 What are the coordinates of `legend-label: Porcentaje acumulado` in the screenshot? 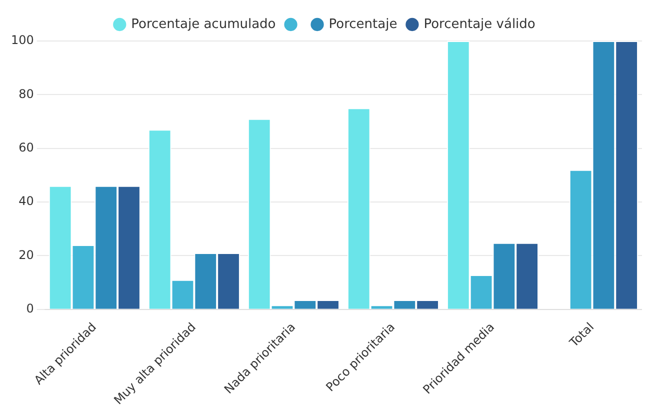 It's located at (203, 24).